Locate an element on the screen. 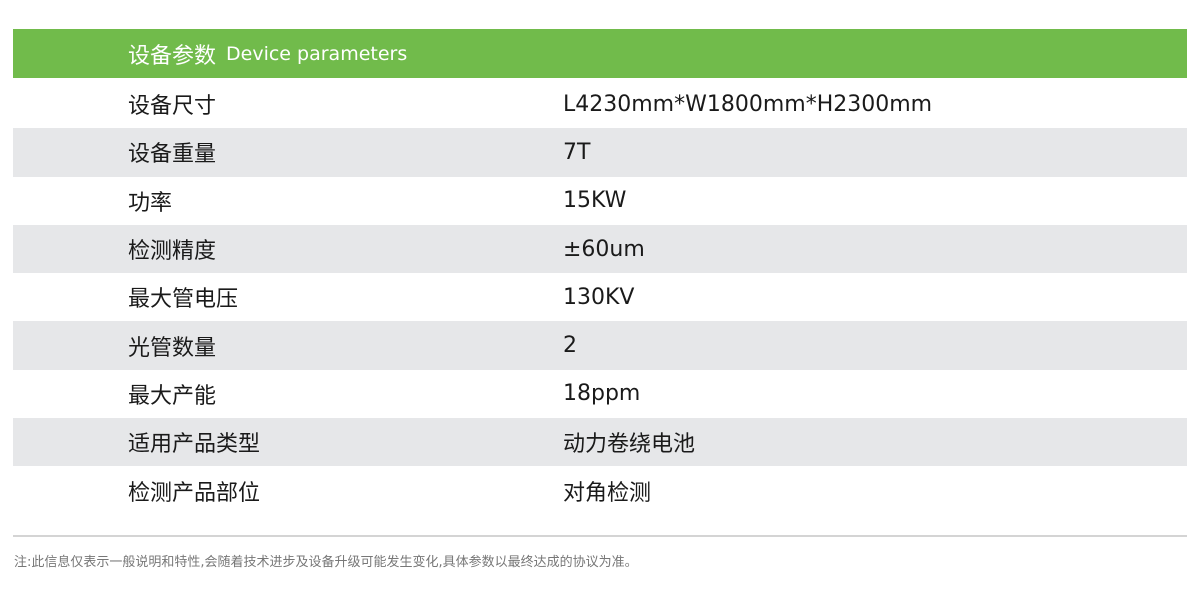 The width and height of the screenshot is (1200, 592). param-value: 动力卷绕电池 is located at coordinates (629, 445).